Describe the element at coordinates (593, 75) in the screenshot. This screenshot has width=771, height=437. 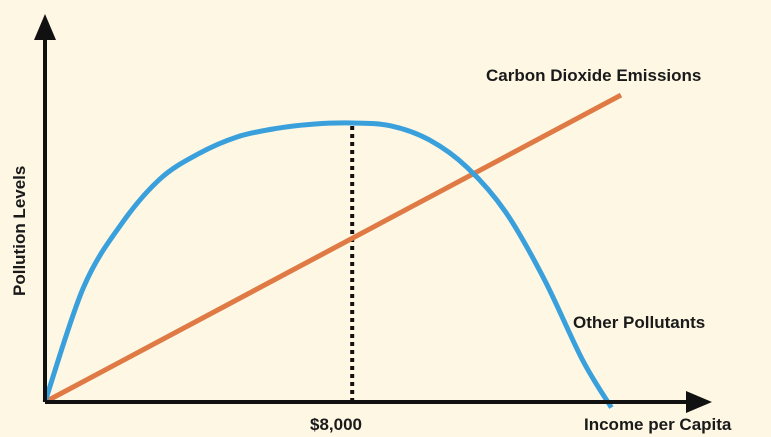
I see `series-label-carbon-dioxide: Carbon Dioxide Emissions` at that location.